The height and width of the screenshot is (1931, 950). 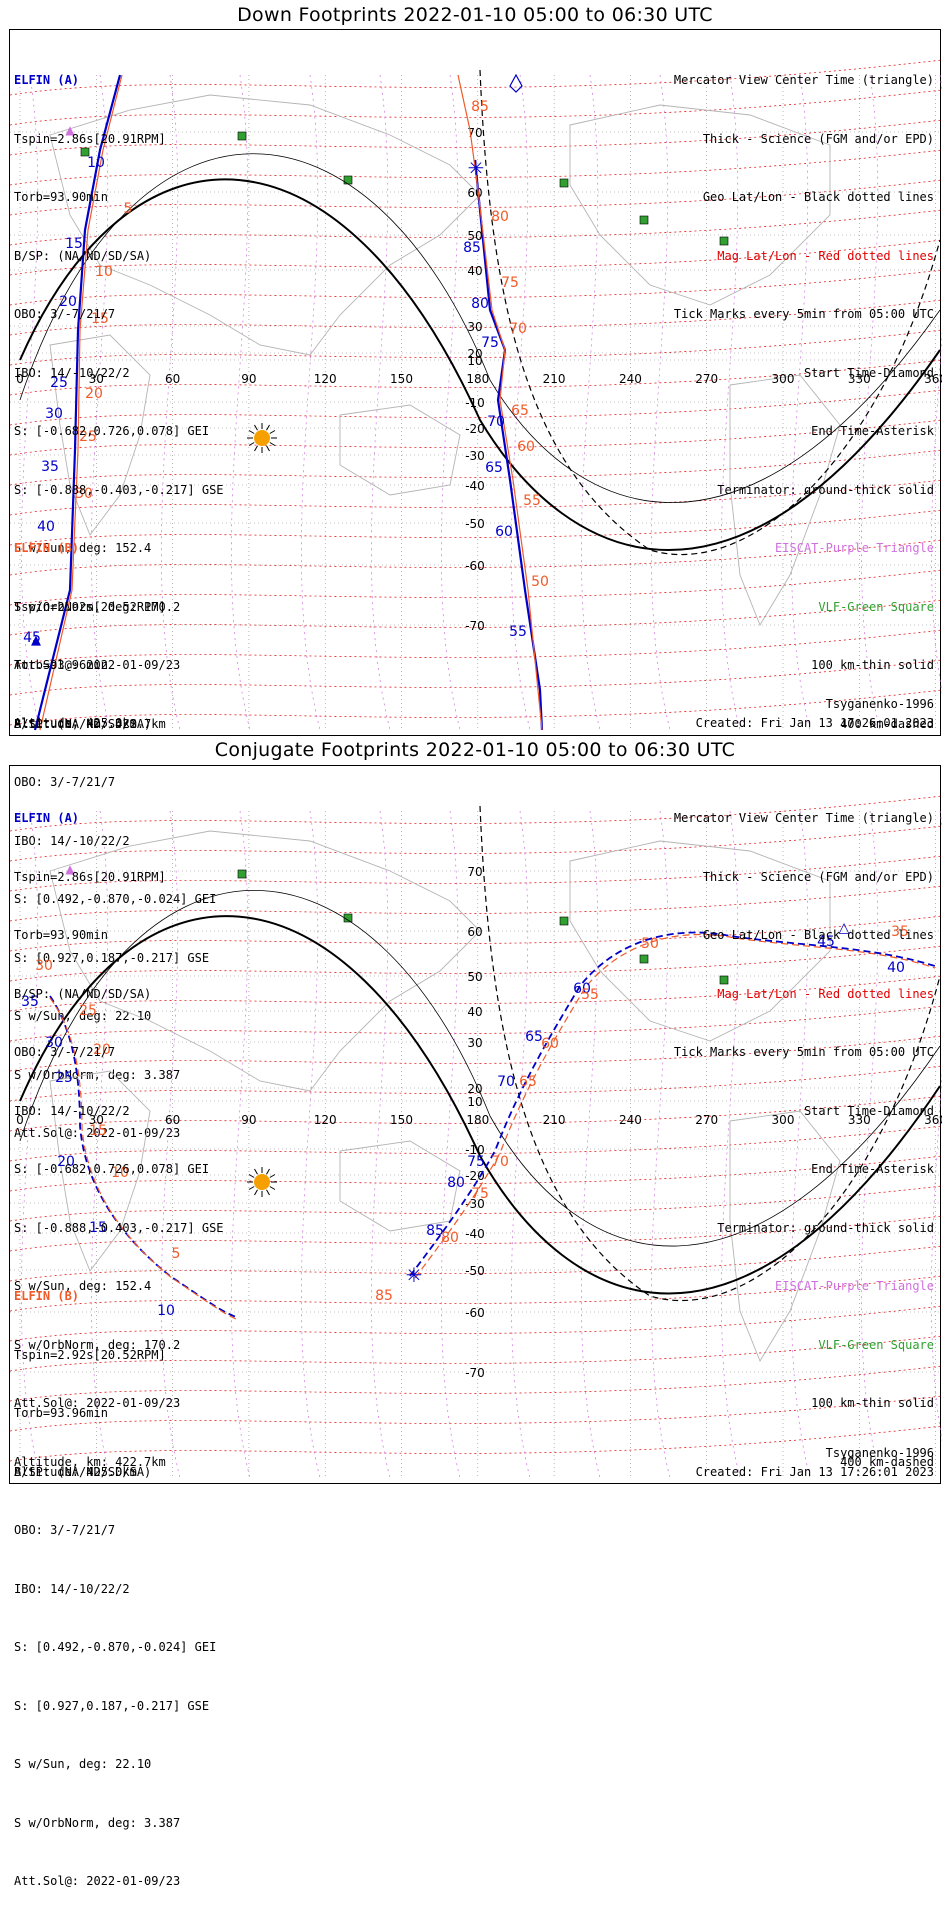 I want to click on elfin-b-name: ELFIN (B), so click(x=47, y=548).